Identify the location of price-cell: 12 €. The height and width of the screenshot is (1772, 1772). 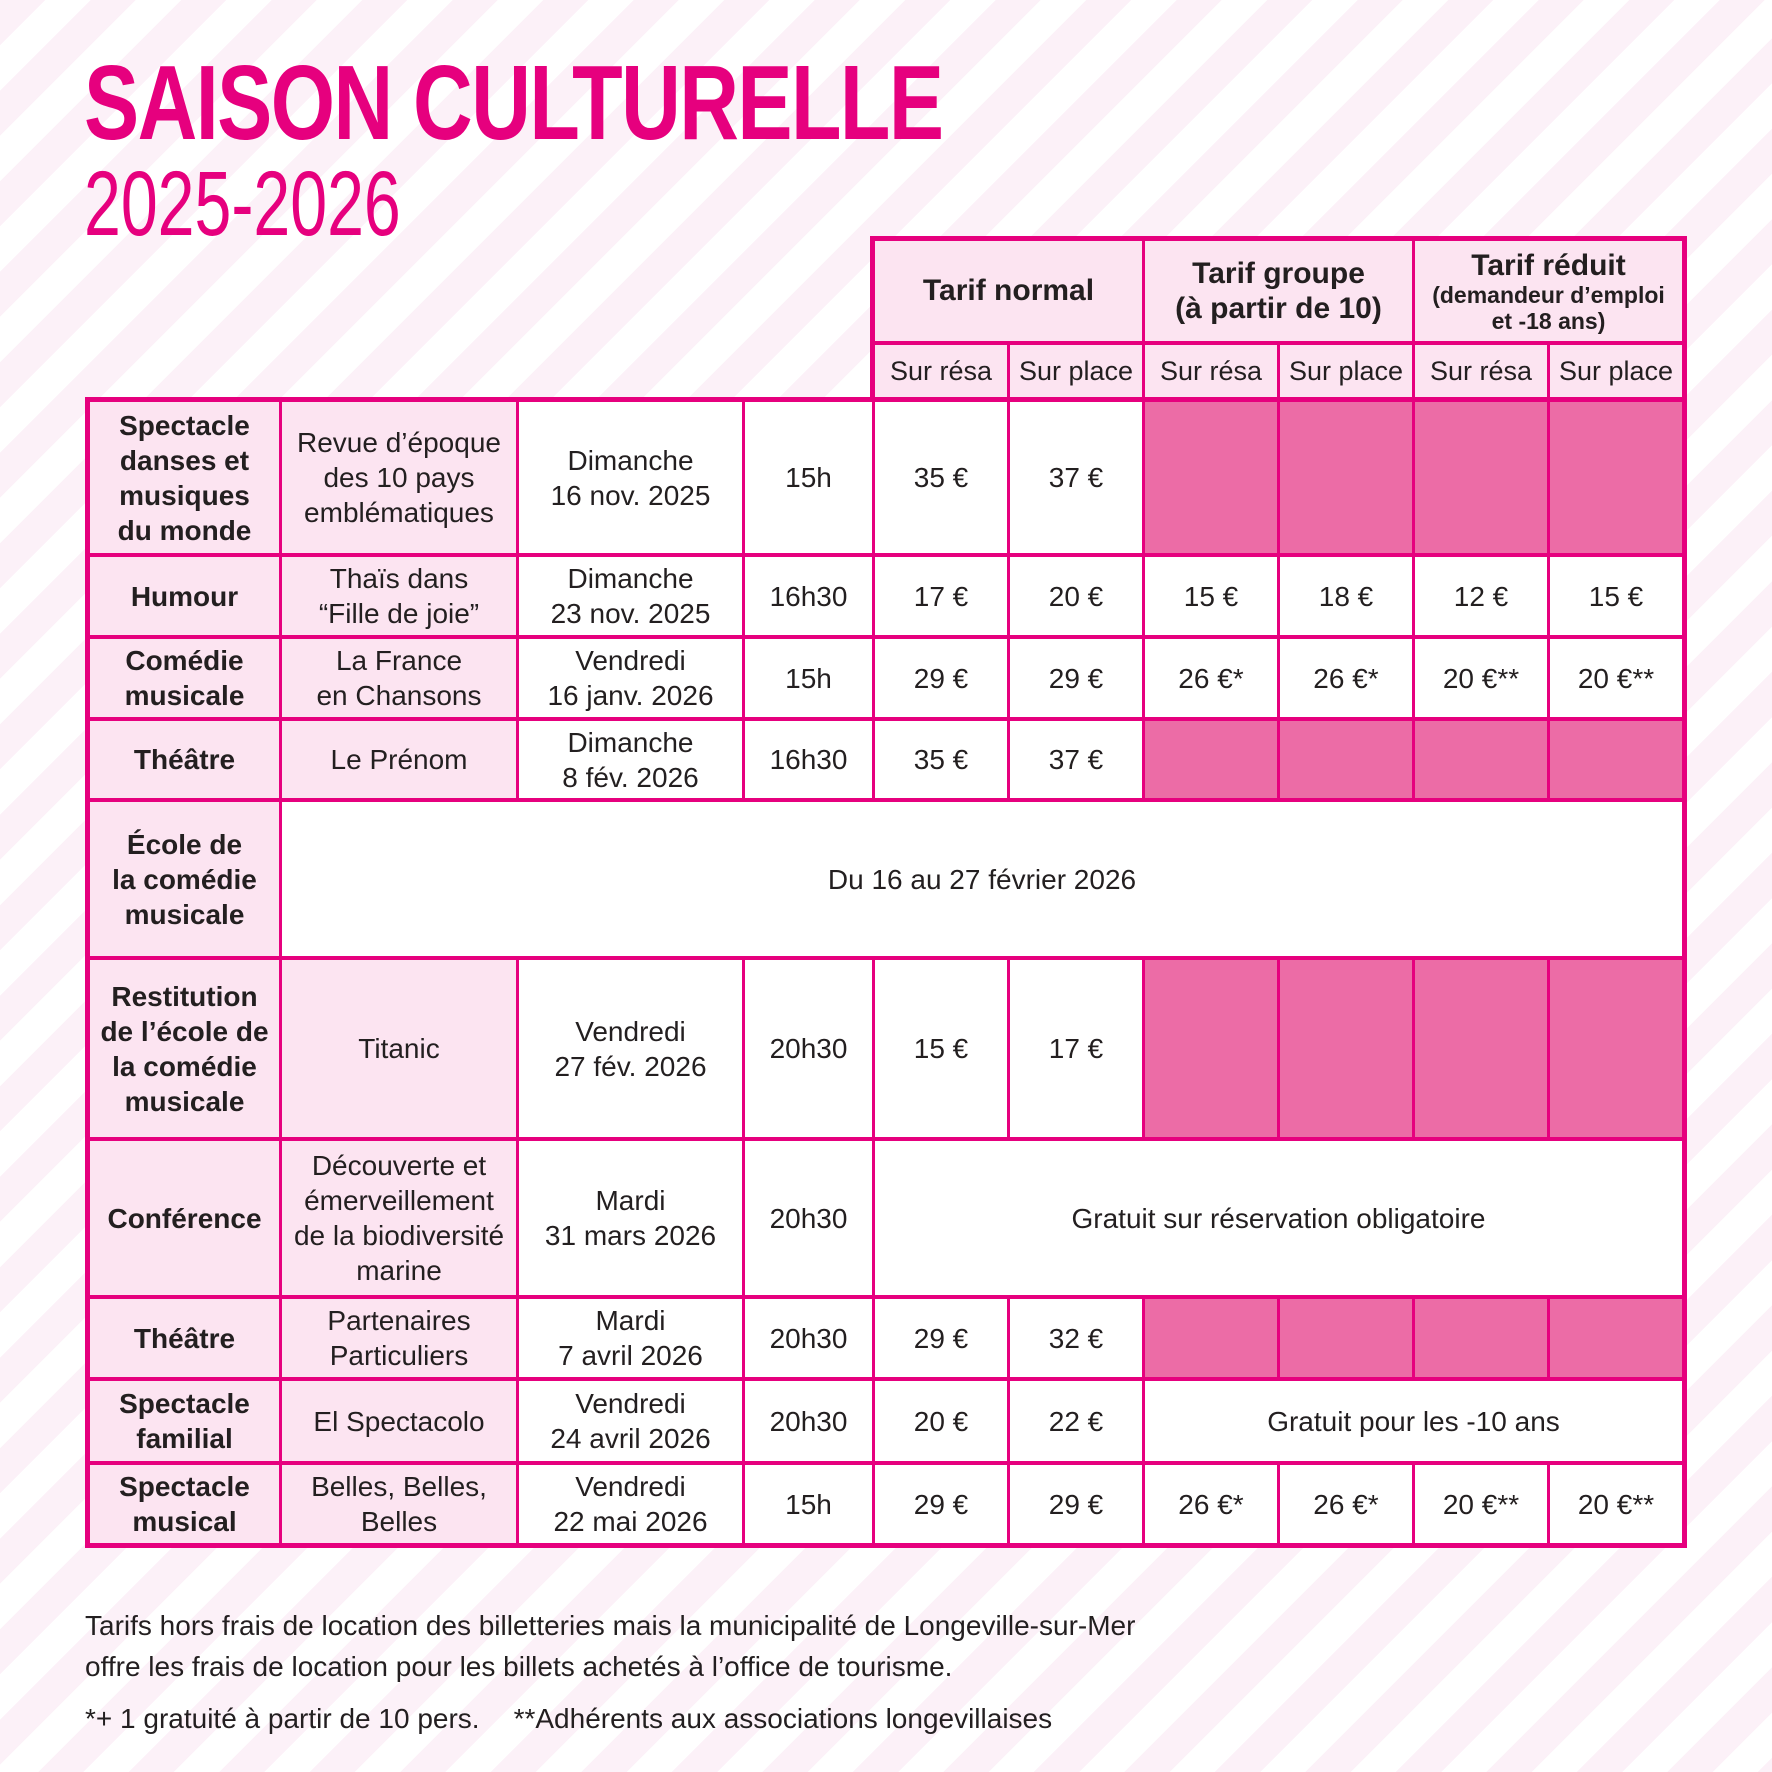
(1481, 596).